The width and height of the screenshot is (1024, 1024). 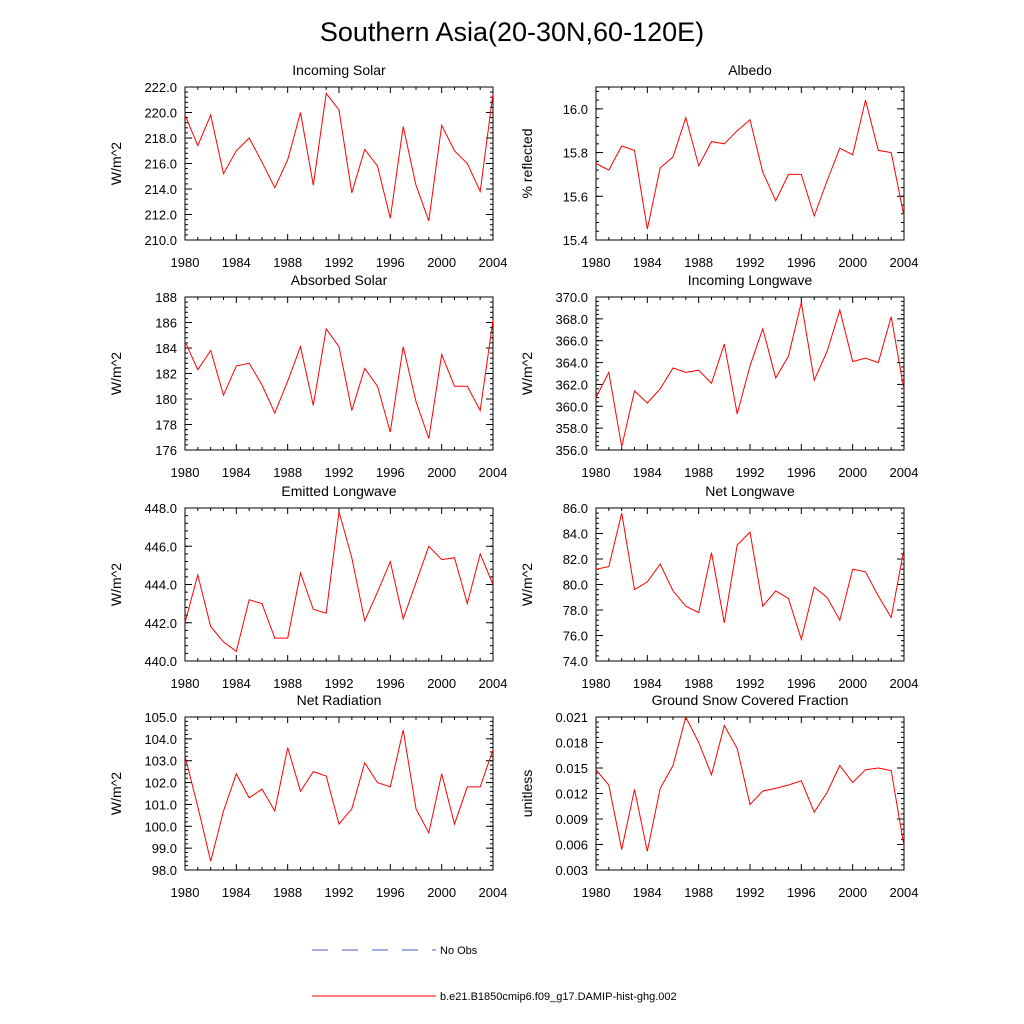 What do you see at coordinates (339, 379) in the screenshot?
I see `panel-3-series-line` at bounding box center [339, 379].